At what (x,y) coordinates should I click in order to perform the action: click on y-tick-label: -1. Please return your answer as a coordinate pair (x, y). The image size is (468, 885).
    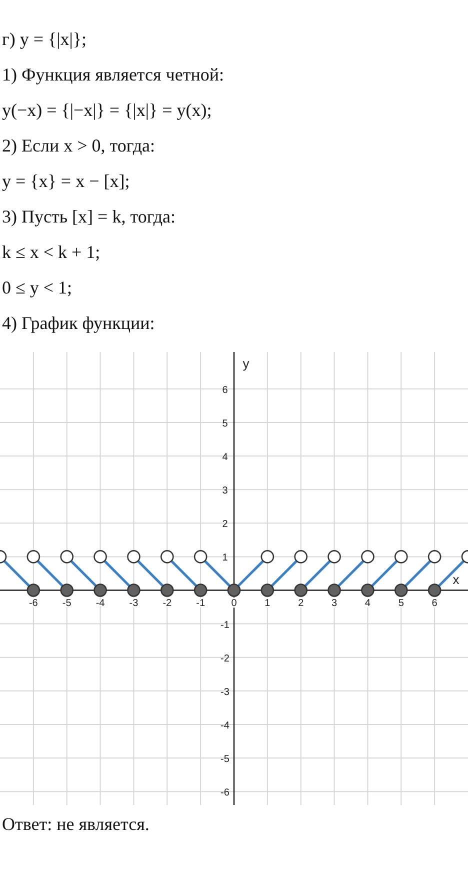
    Looking at the image, I should click on (225, 625).